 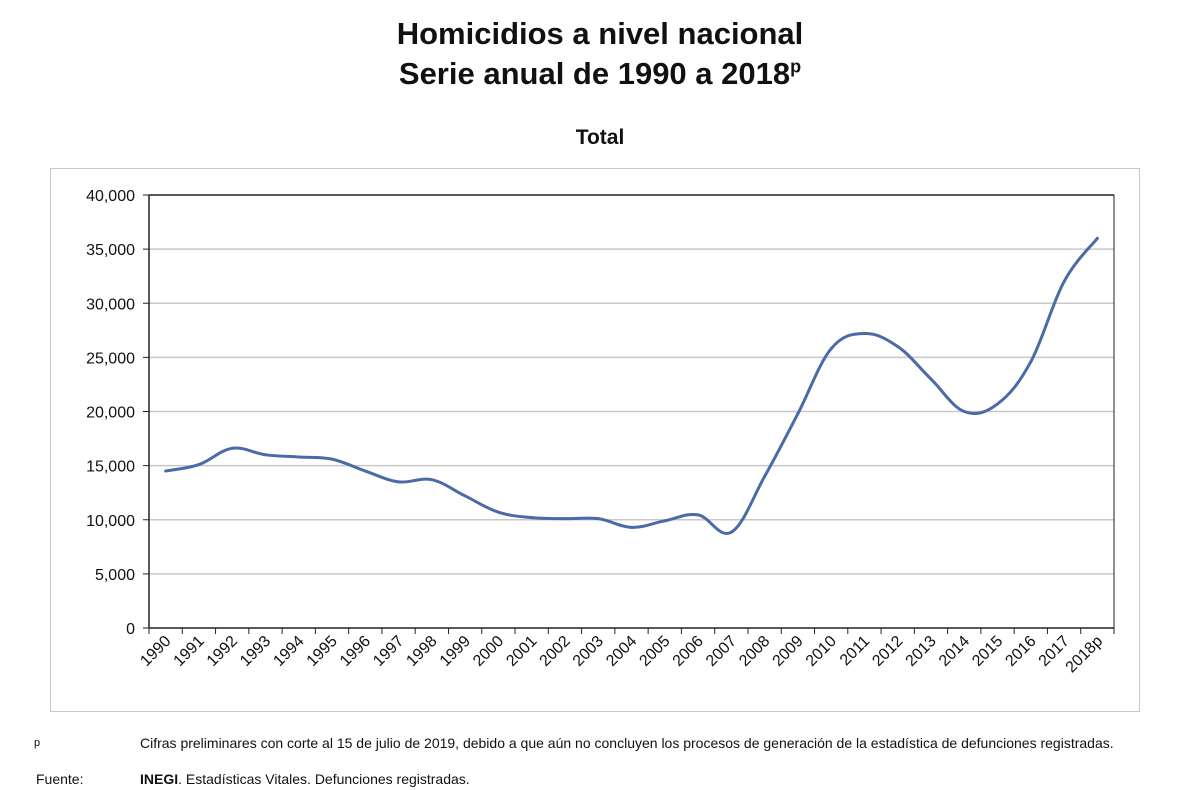 I want to click on title-line-2-text: Serie anual de 1990 a 2018, so click(x=594, y=73).